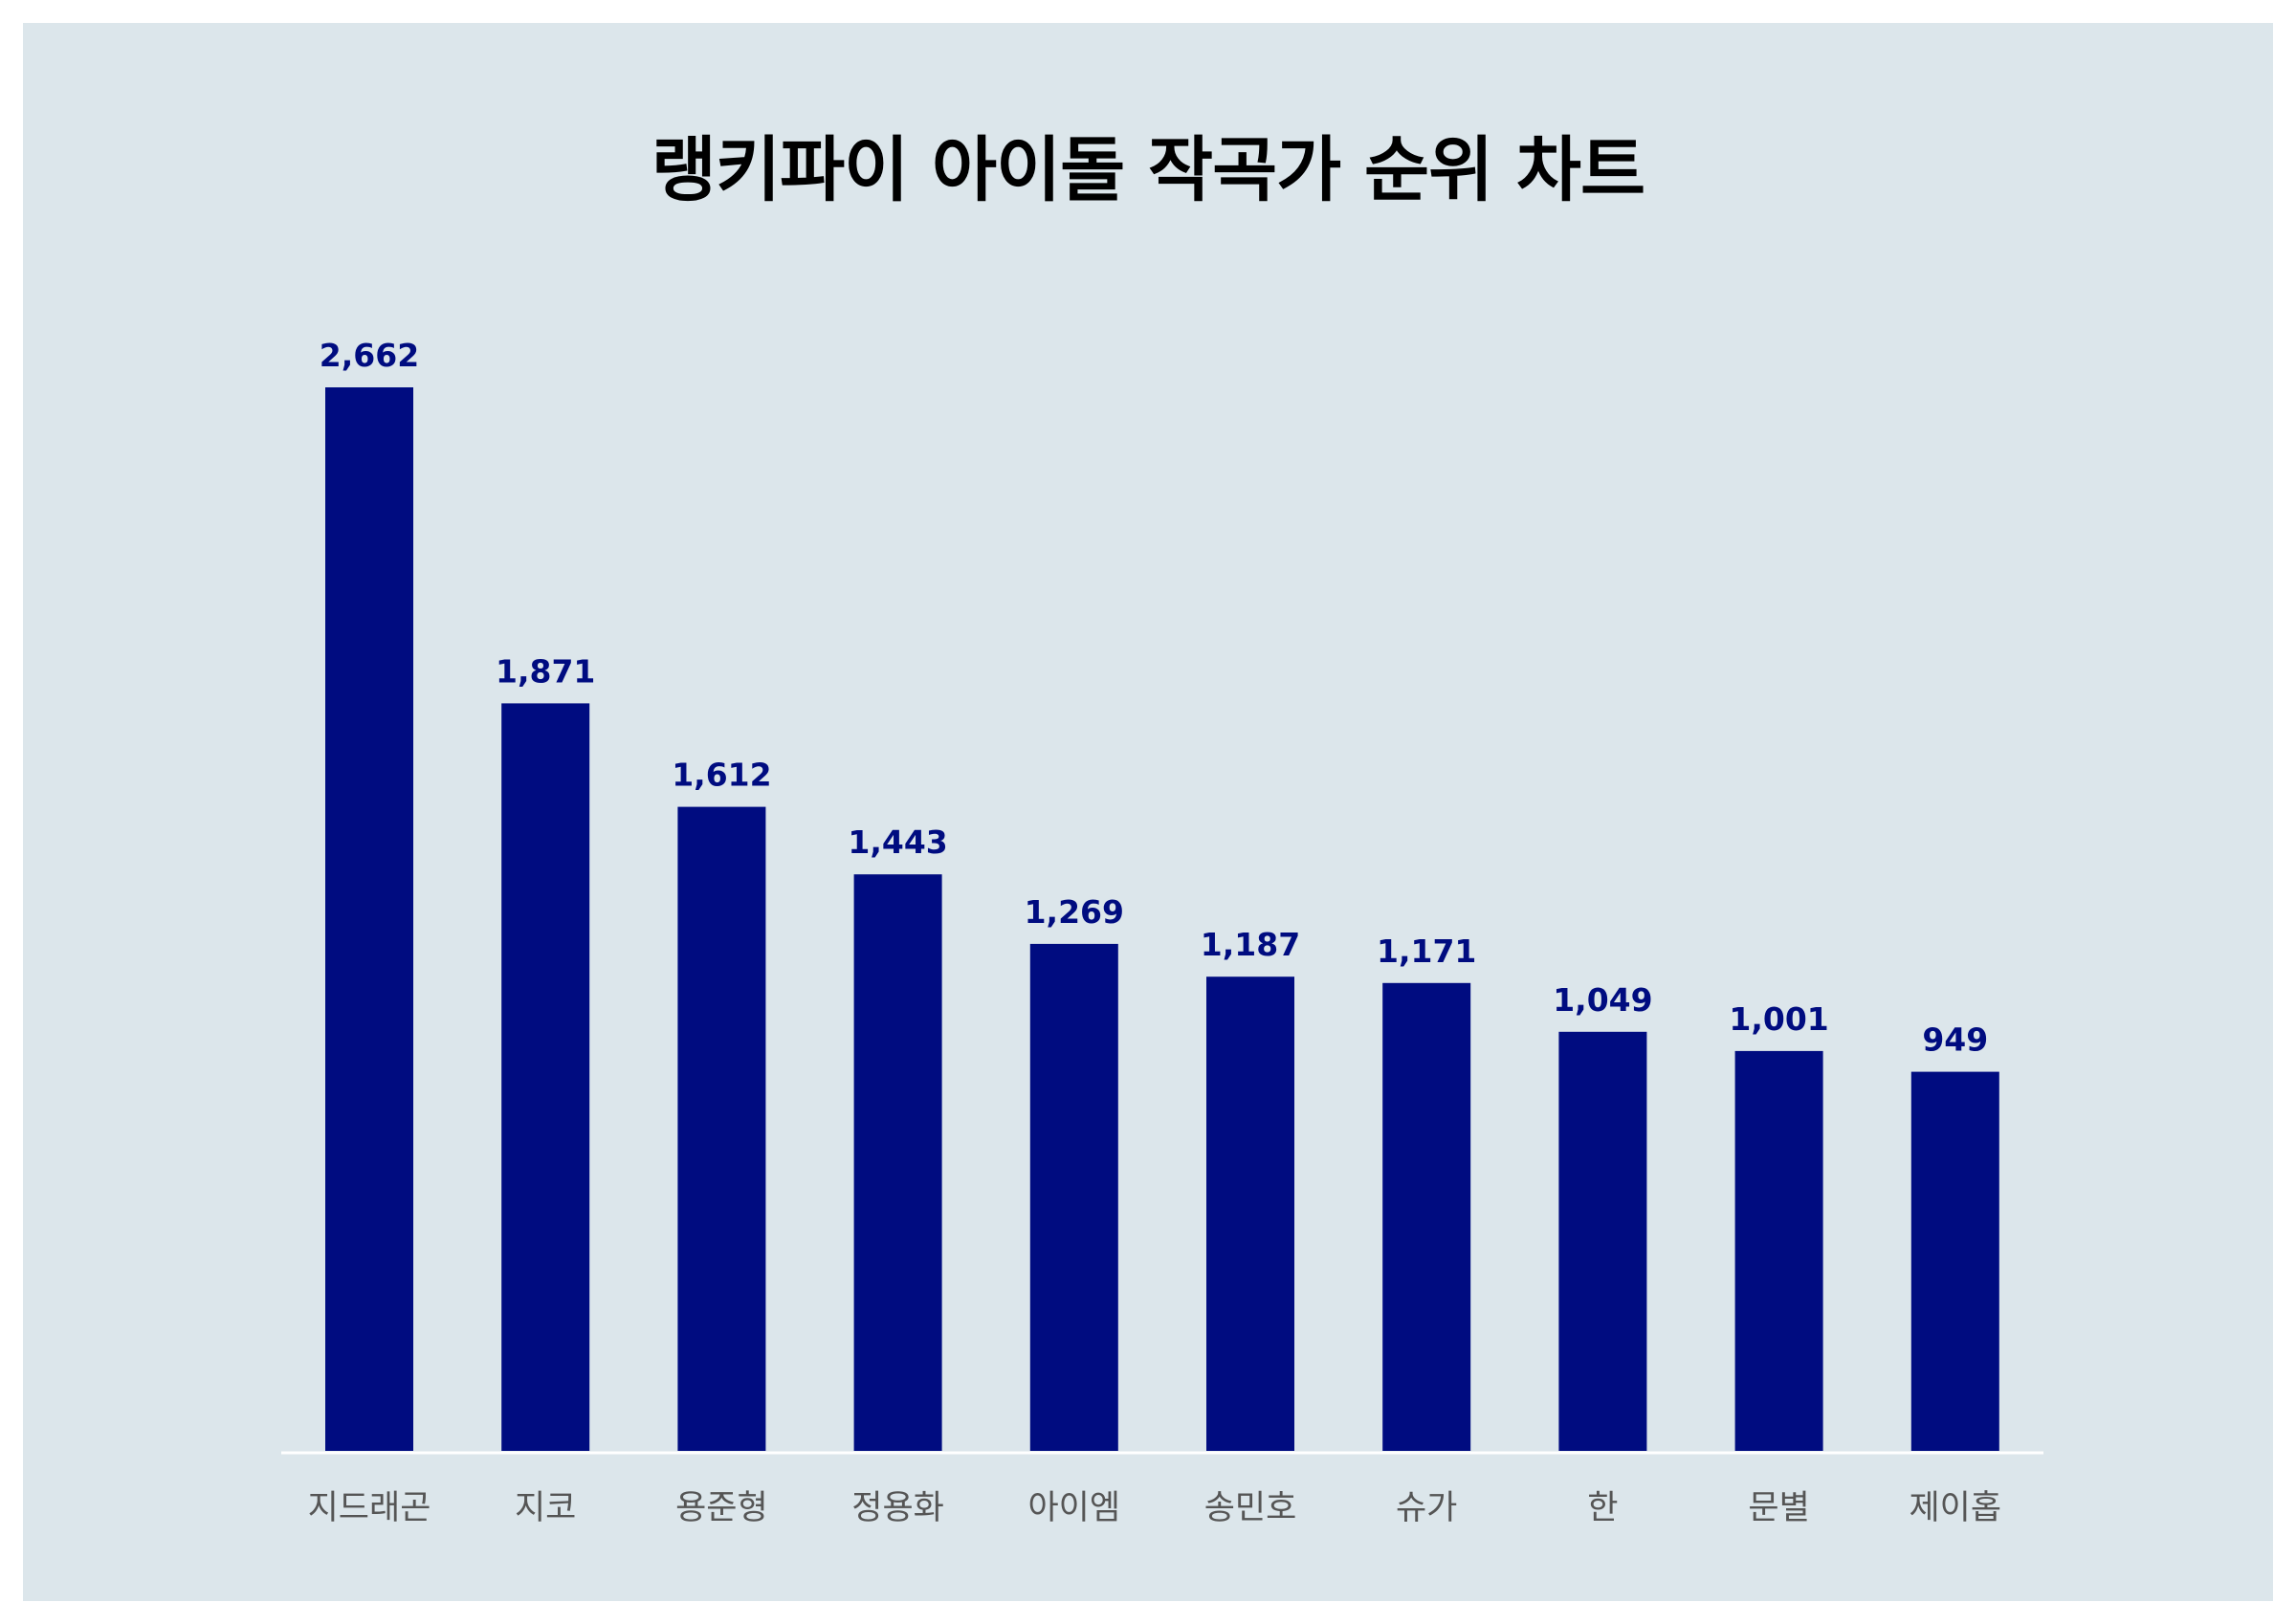 This screenshot has height=1624, width=2296. What do you see at coordinates (1155, 1508) in the screenshot?
I see `category-labels: 지드래곤 지코 용준형 정용화 아이엠 송민호 슈가 한 문별 제이홉` at bounding box center [1155, 1508].